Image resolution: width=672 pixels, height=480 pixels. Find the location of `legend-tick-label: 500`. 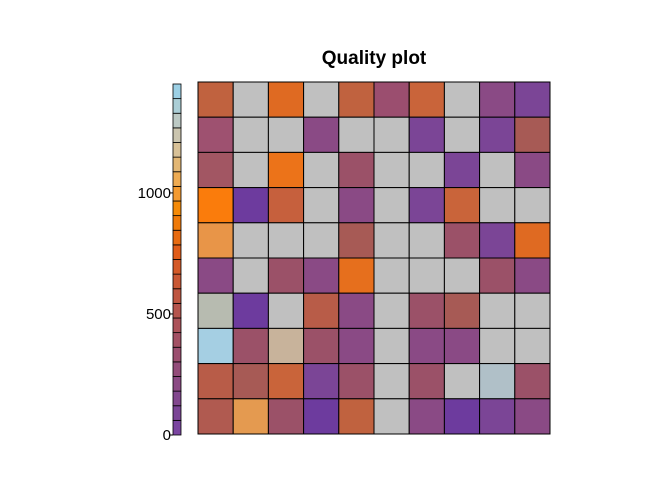

legend-tick-label: 500 is located at coordinates (158, 314).